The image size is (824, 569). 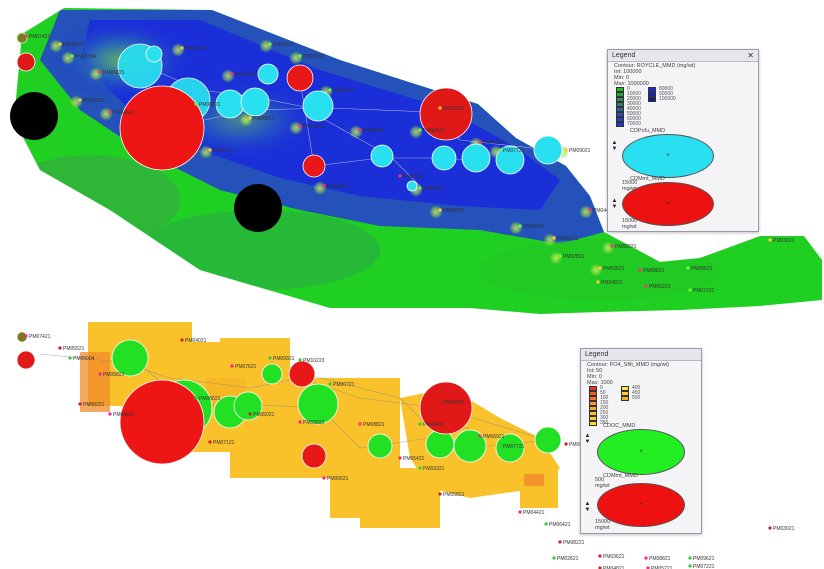 I want to click on legend-title-bar: Legend ✕, so click(x=683, y=56).